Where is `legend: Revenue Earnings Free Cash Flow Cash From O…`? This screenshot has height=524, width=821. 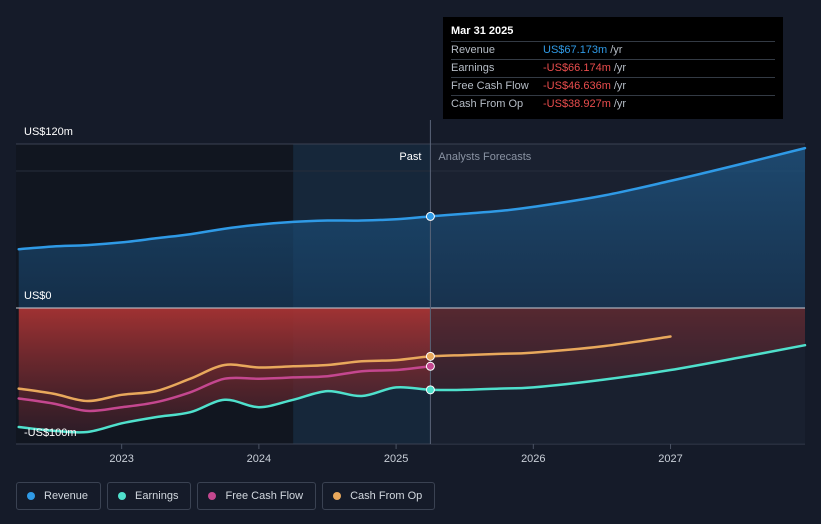
legend: Revenue Earnings Free Cash Flow Cash From O… is located at coordinates (226, 497).